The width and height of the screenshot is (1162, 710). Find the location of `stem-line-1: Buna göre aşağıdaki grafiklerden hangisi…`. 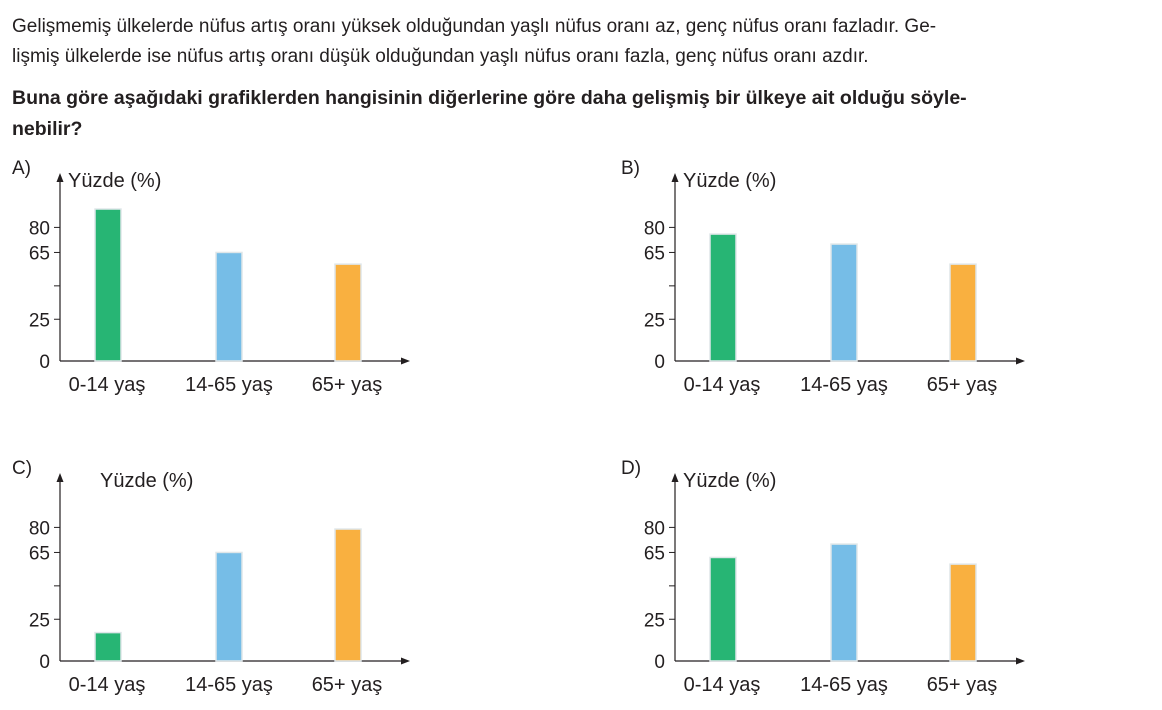

stem-line-1: Buna göre aşağıdaki grafiklerden hangisi… is located at coordinates (489, 98).